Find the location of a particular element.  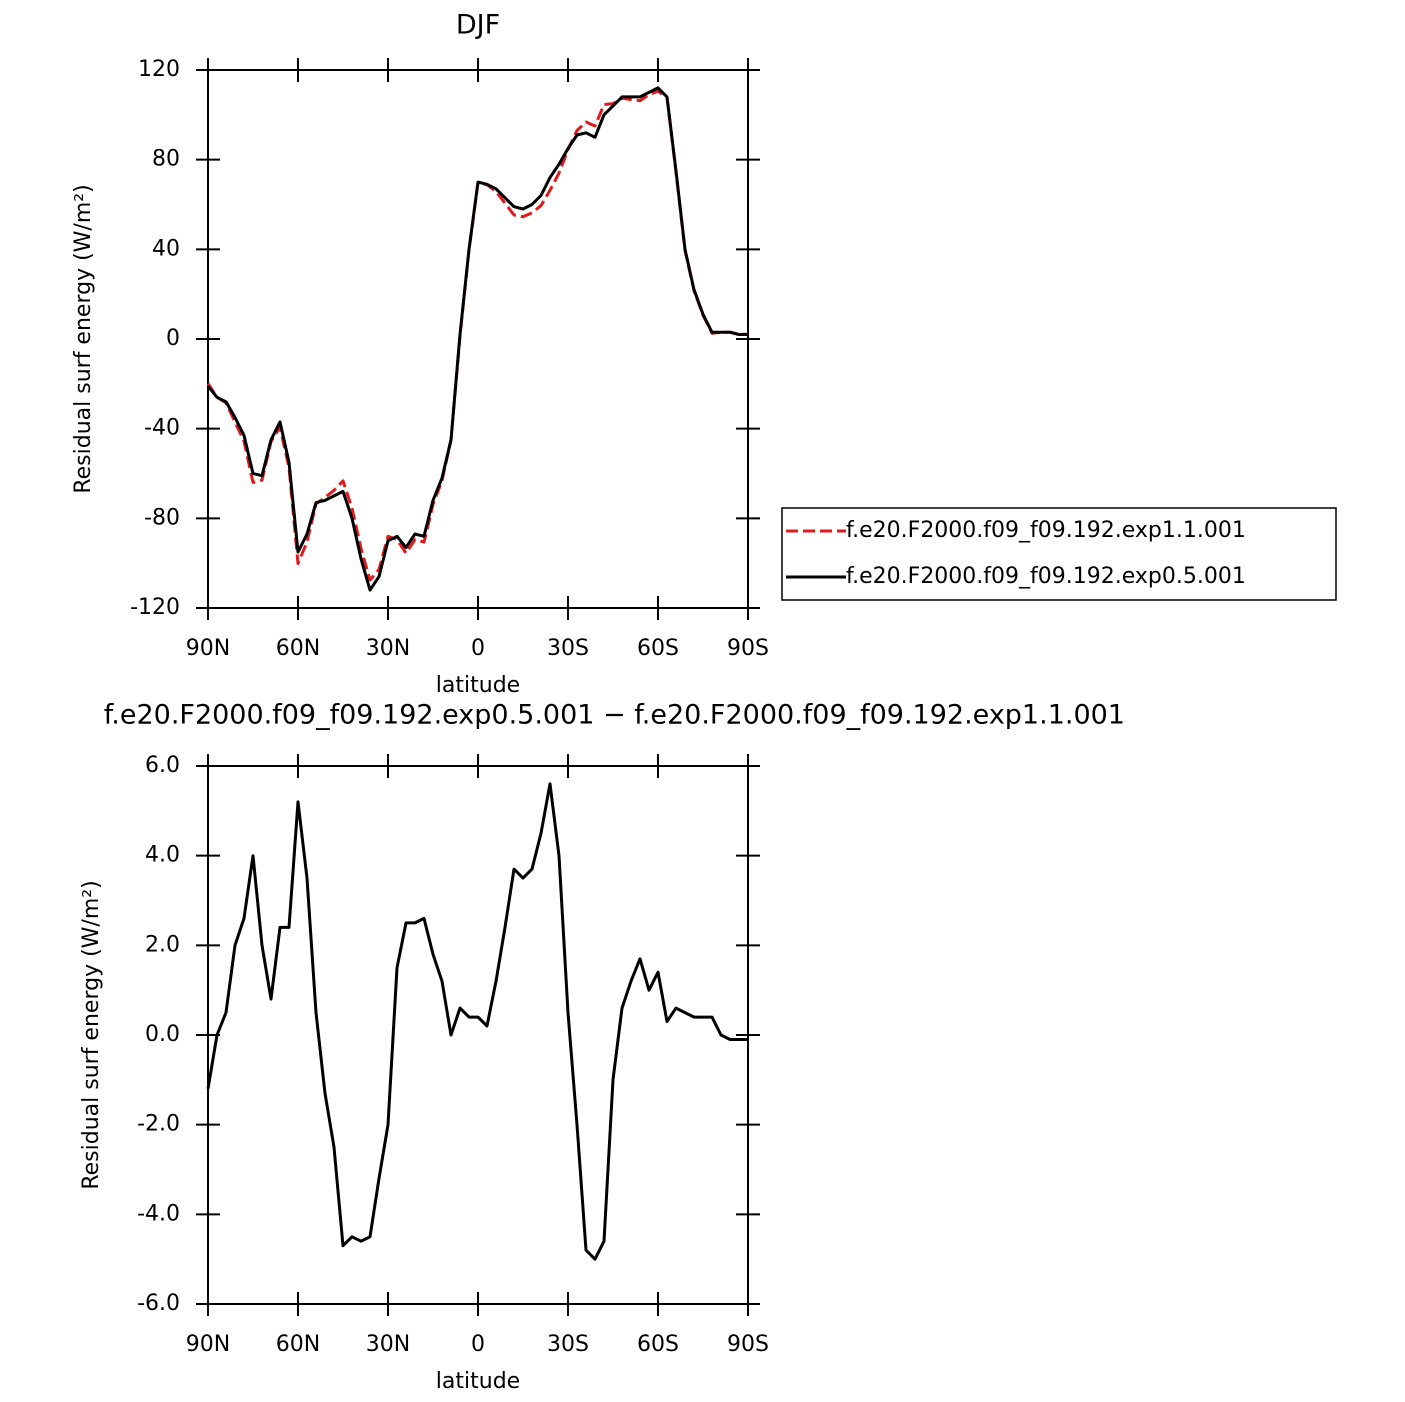

y-tick-label: -80 is located at coordinates (162, 517).